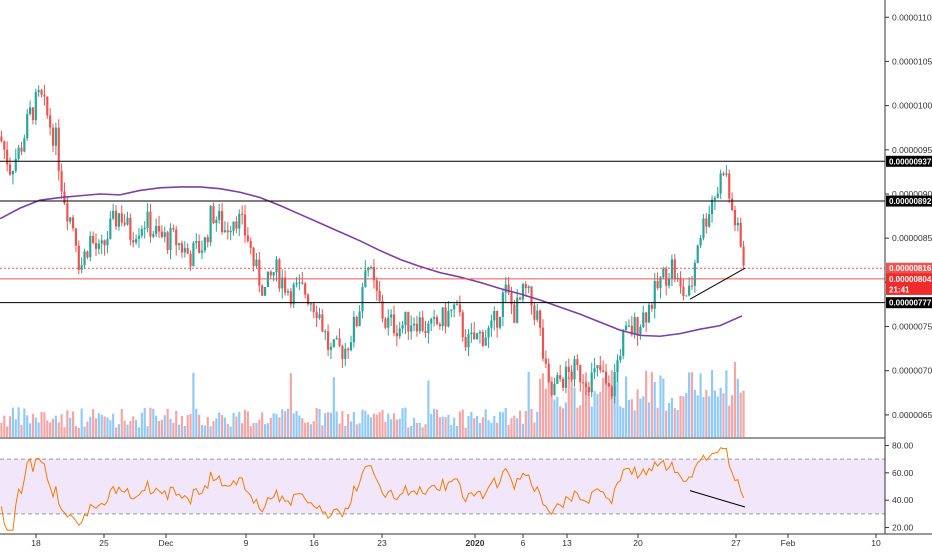 This screenshot has width=932, height=555. I want to click on time-tick-label: 9, so click(246, 543).